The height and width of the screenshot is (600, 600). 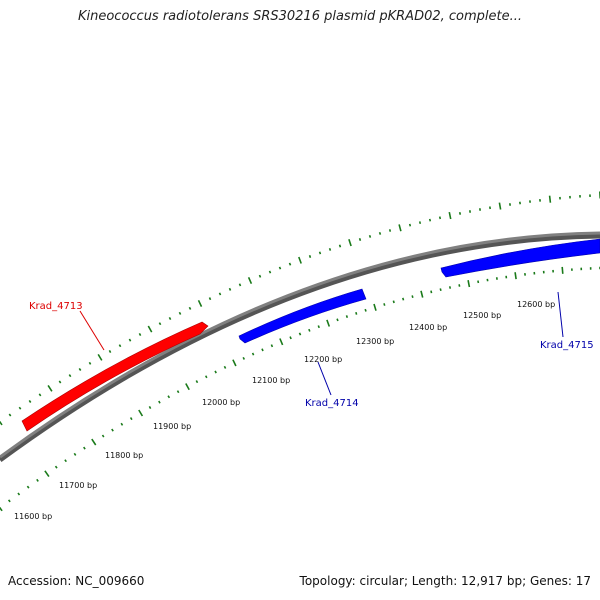 I want to click on gene-label-krad-4713: Krad_4713, so click(x=56, y=306).